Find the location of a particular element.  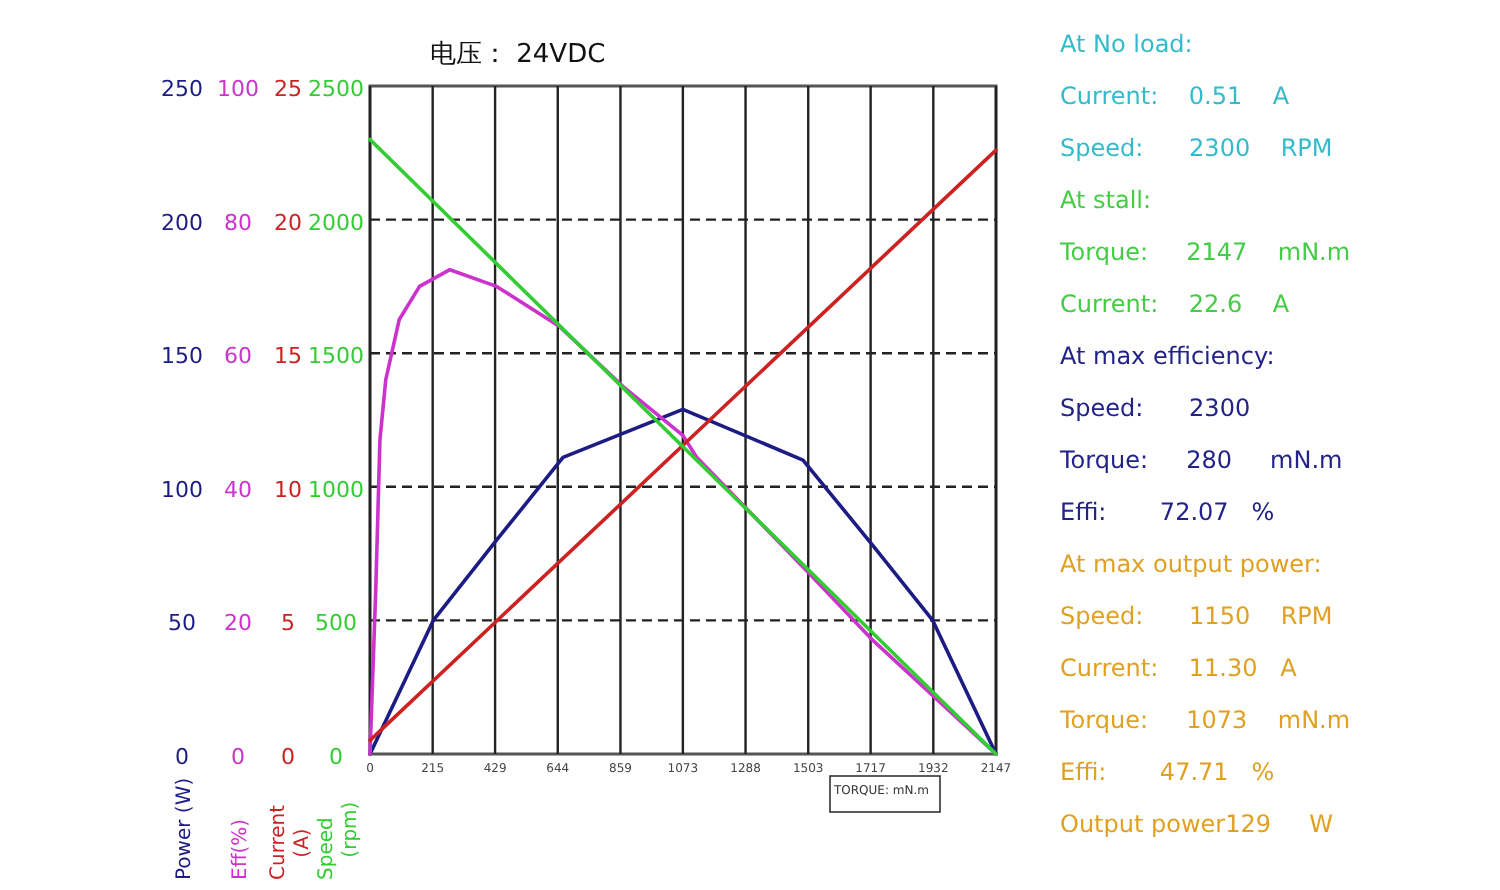

y-tick-label: 40 is located at coordinates (238, 489).